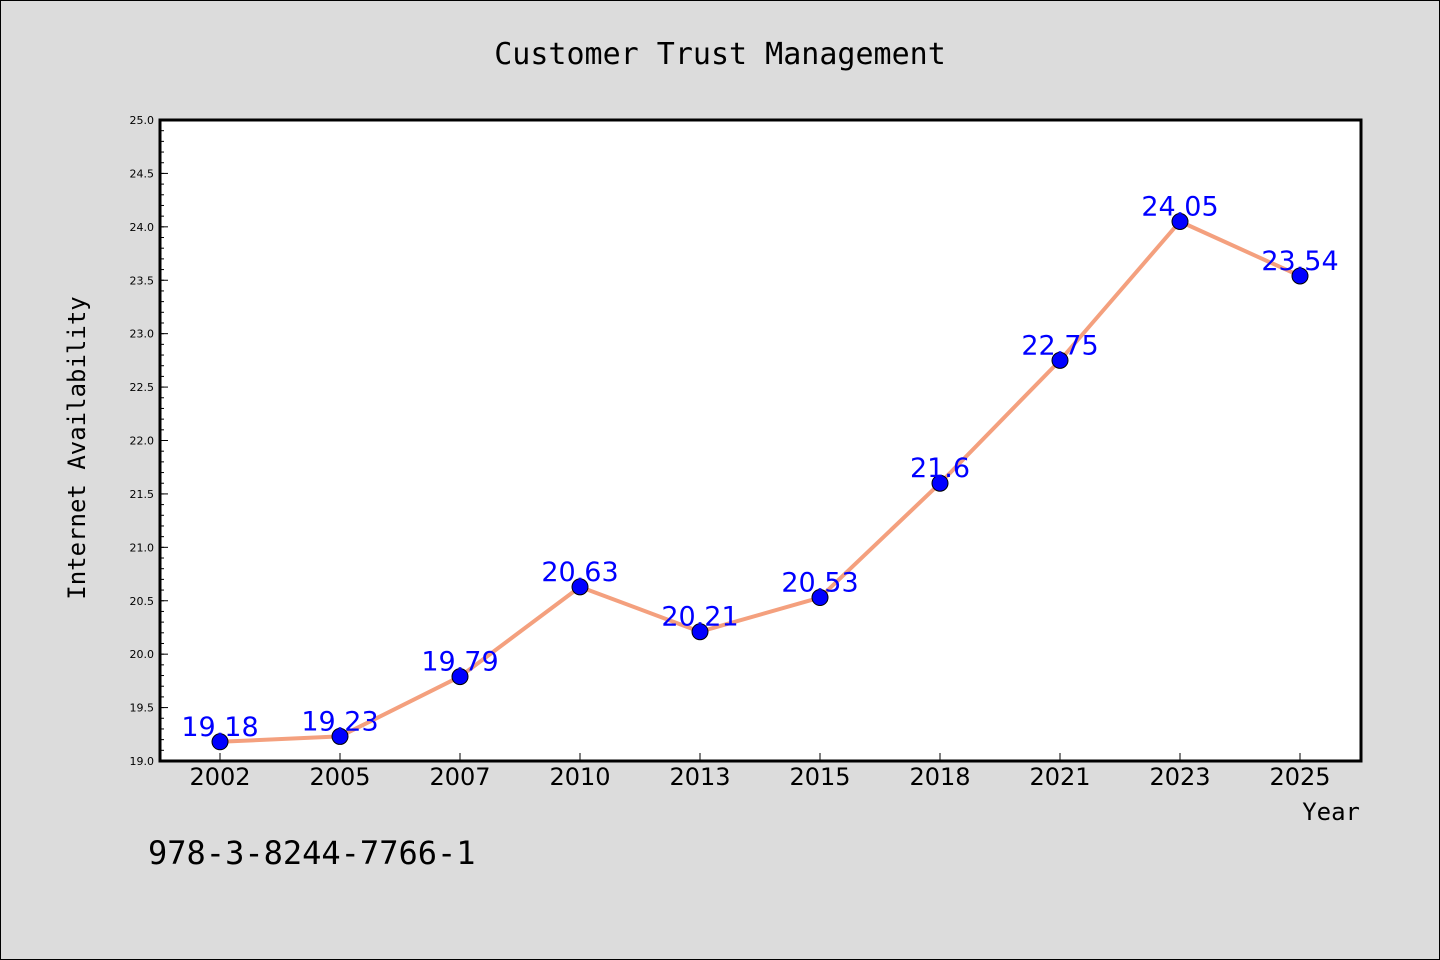 This screenshot has height=960, width=1440. What do you see at coordinates (459, 662) in the screenshot?
I see `data-label: 19.79` at bounding box center [459, 662].